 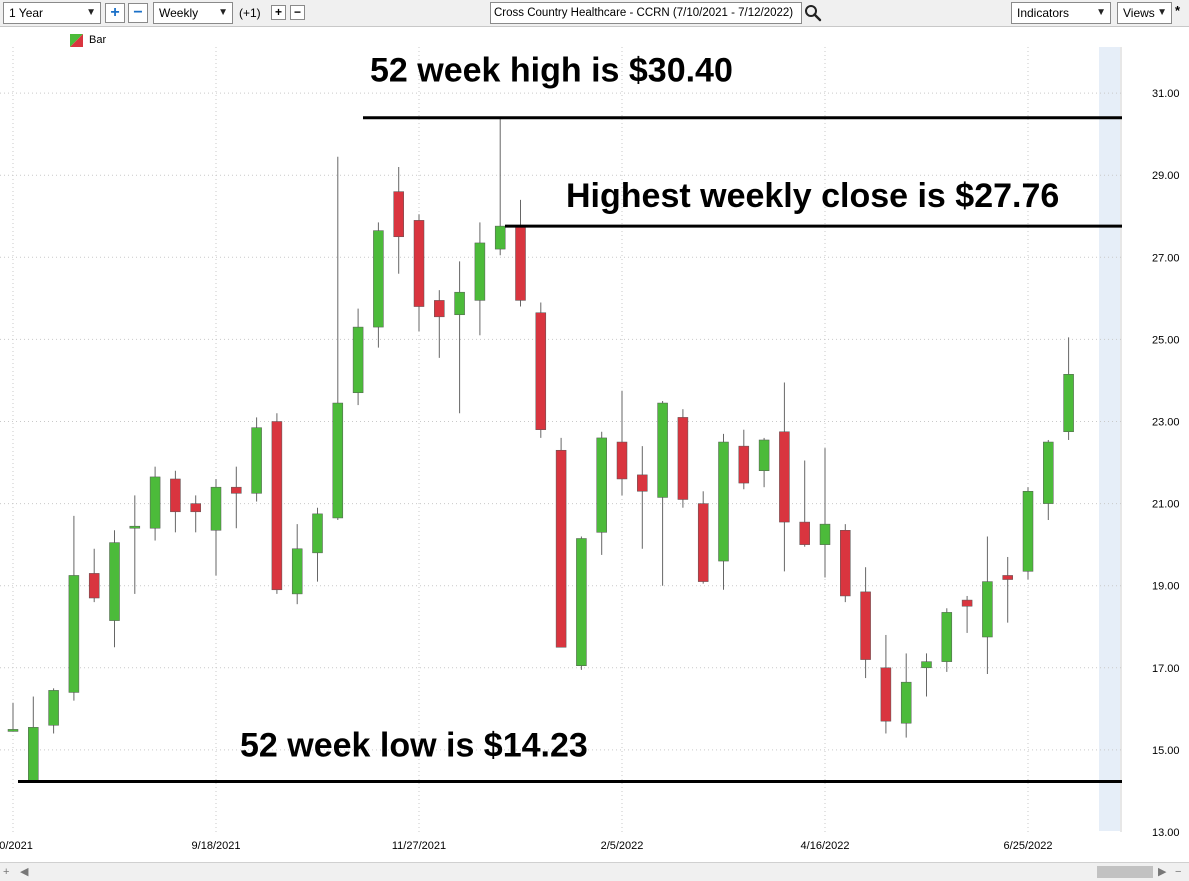 I want to click on offset-decrease-button: −, so click(x=297, y=12).